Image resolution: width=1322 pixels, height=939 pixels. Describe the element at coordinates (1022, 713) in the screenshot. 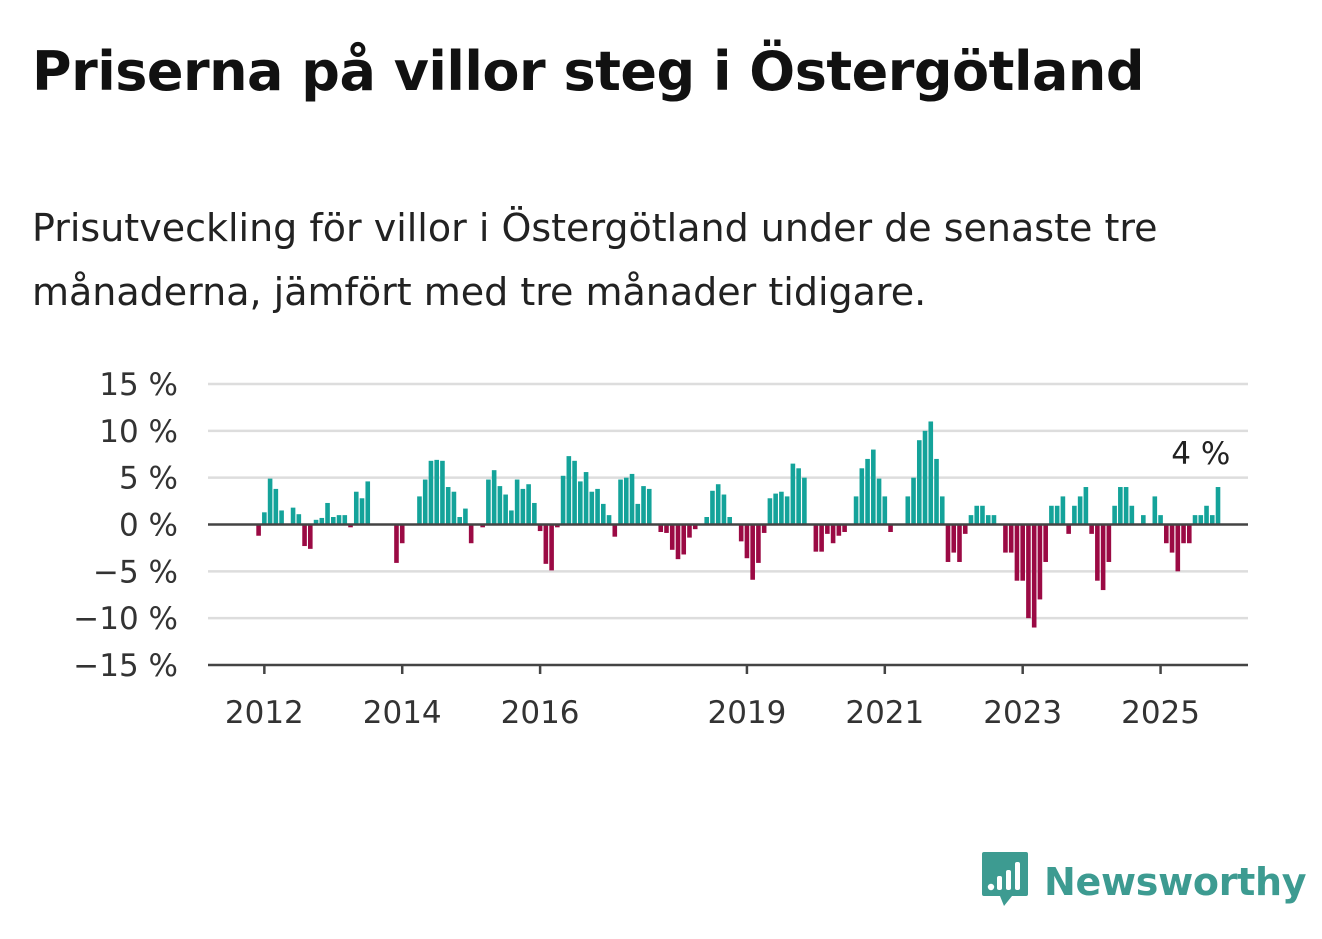

I see `x-tick-label: 2023` at that location.